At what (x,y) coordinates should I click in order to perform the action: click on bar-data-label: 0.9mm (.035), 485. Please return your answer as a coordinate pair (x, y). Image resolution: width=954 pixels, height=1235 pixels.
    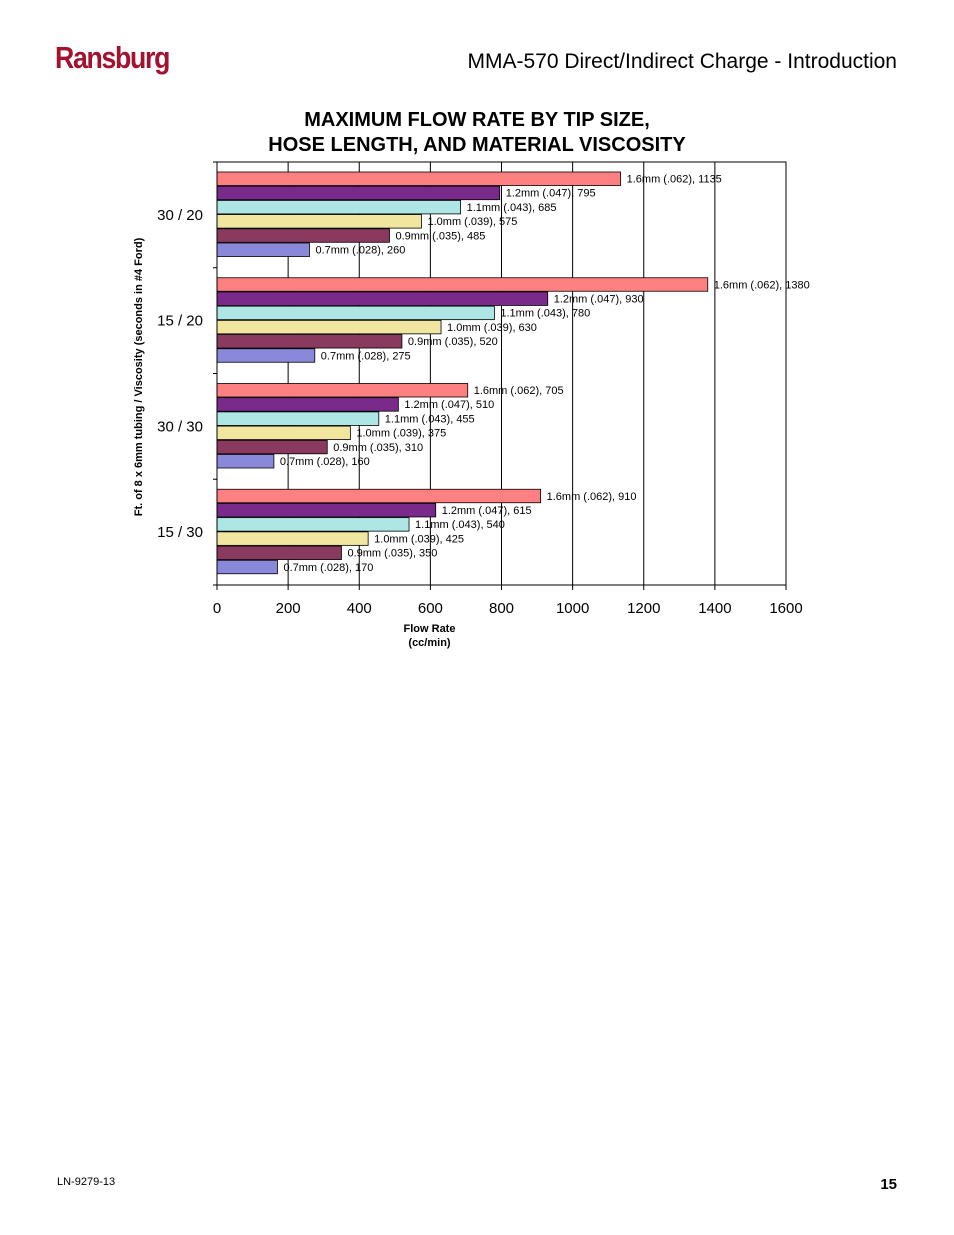
    Looking at the image, I should click on (440, 236).